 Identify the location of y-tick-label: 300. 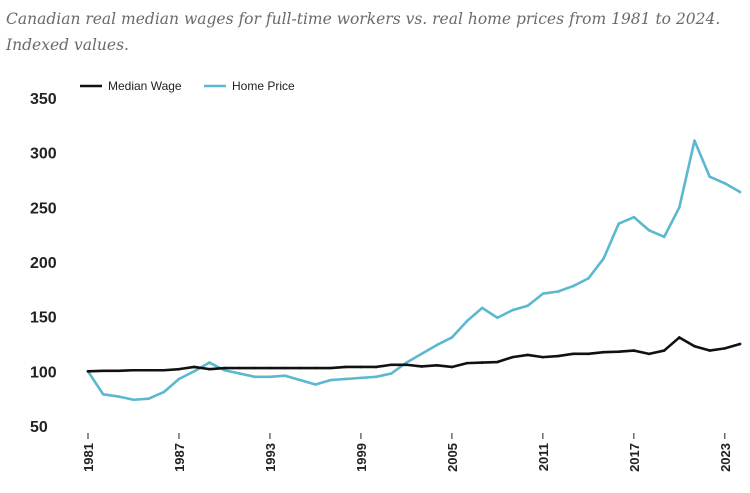
(43, 154).